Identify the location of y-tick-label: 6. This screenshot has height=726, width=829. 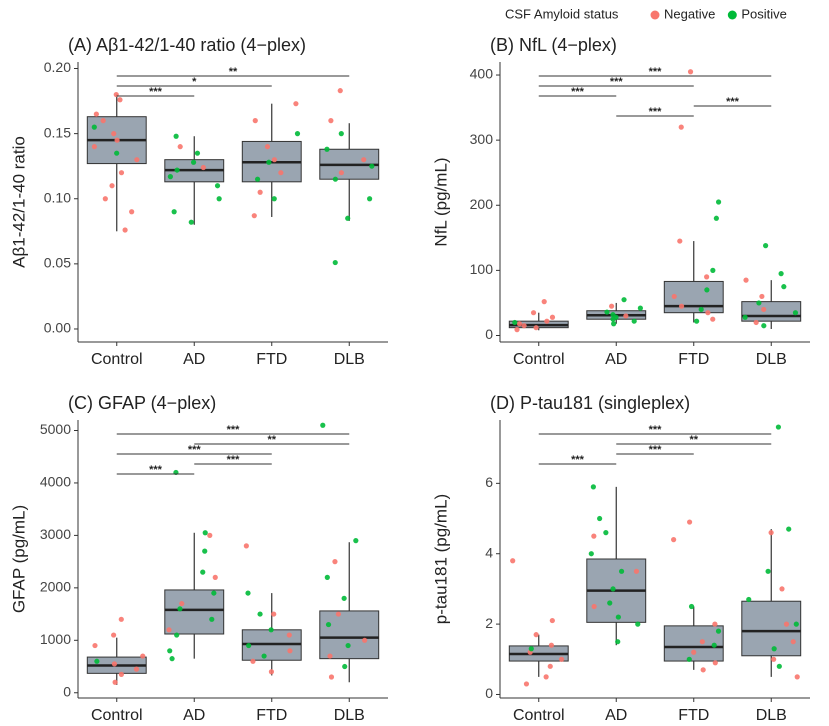
(489, 482).